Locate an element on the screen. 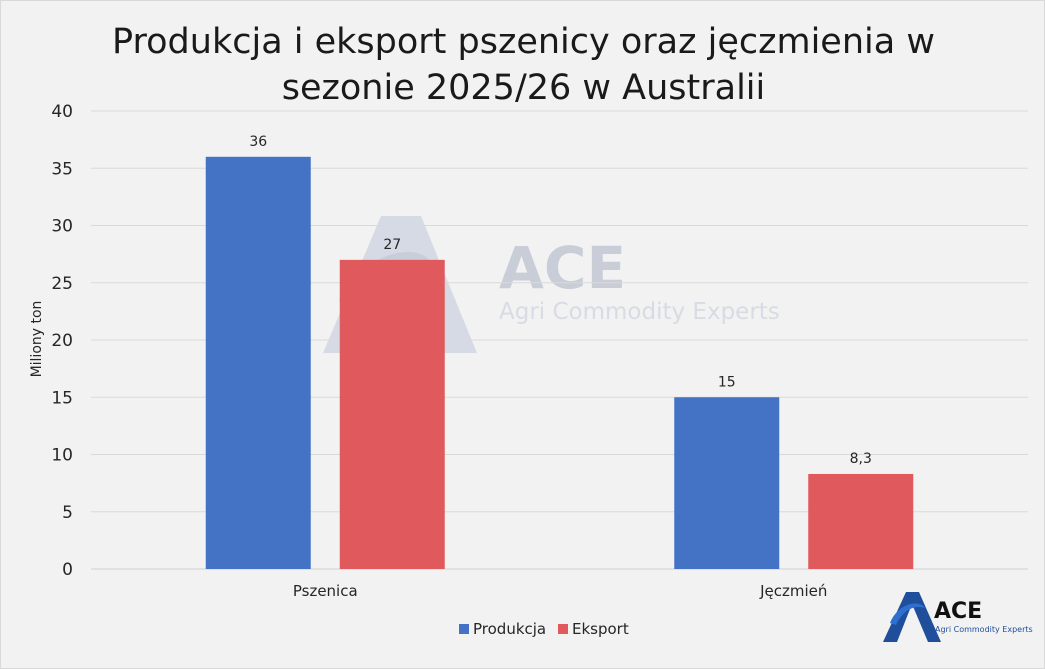 The image size is (1045, 669). legend-swatch-produkcja is located at coordinates (464, 629).